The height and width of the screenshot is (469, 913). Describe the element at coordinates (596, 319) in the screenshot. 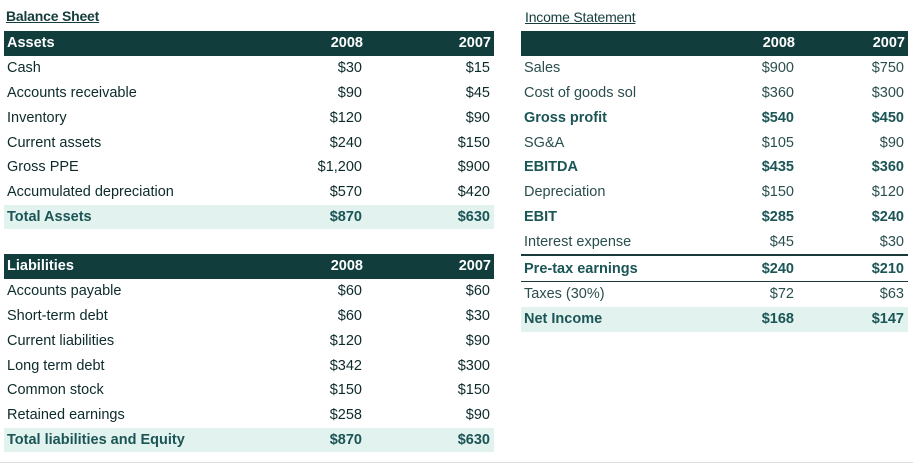

I see `row-label: Net Income` at that location.